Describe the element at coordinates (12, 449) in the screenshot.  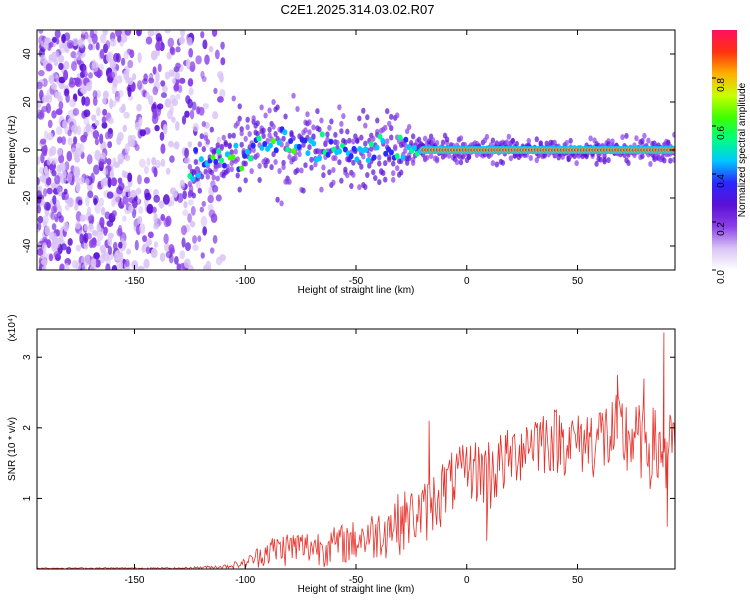
I see `snr-y-axis-title: SNR (10 * v/v)` at that location.